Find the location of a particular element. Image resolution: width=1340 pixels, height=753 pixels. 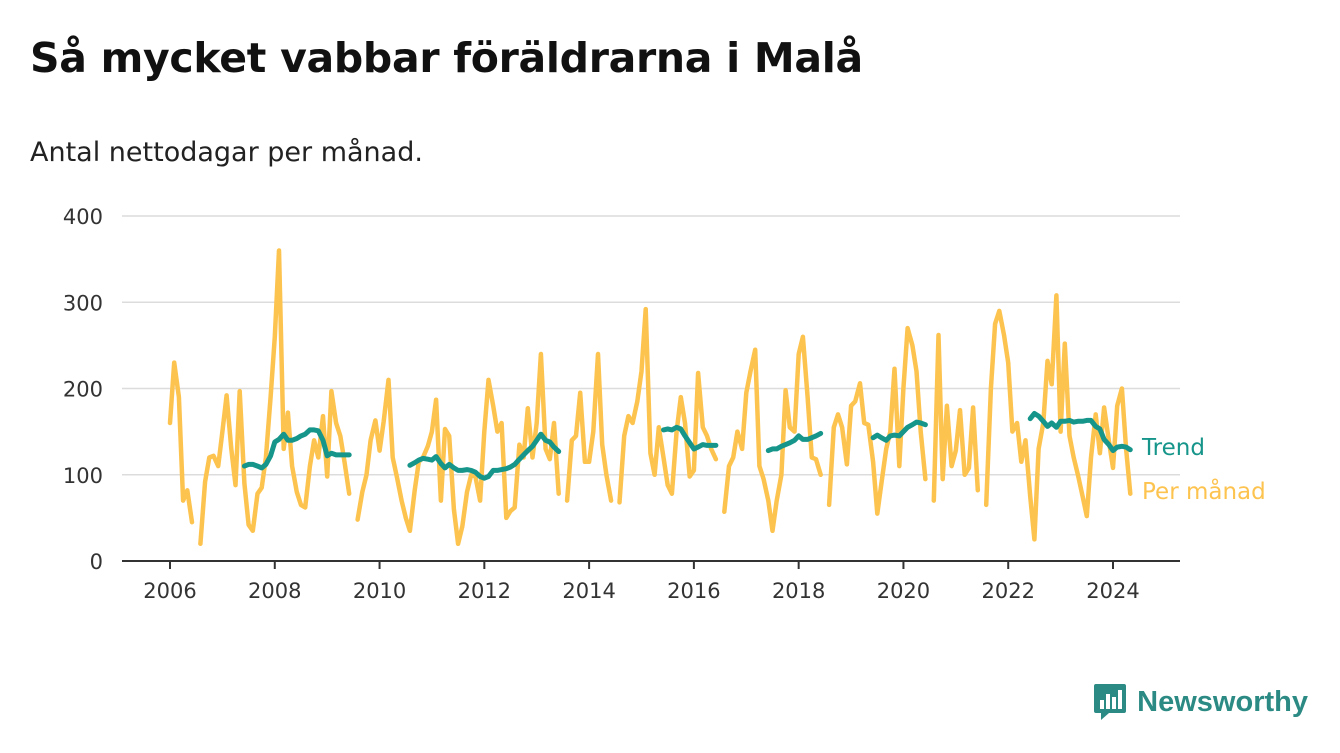

brand-logo: Newsworthy is located at coordinates (1200, 702).